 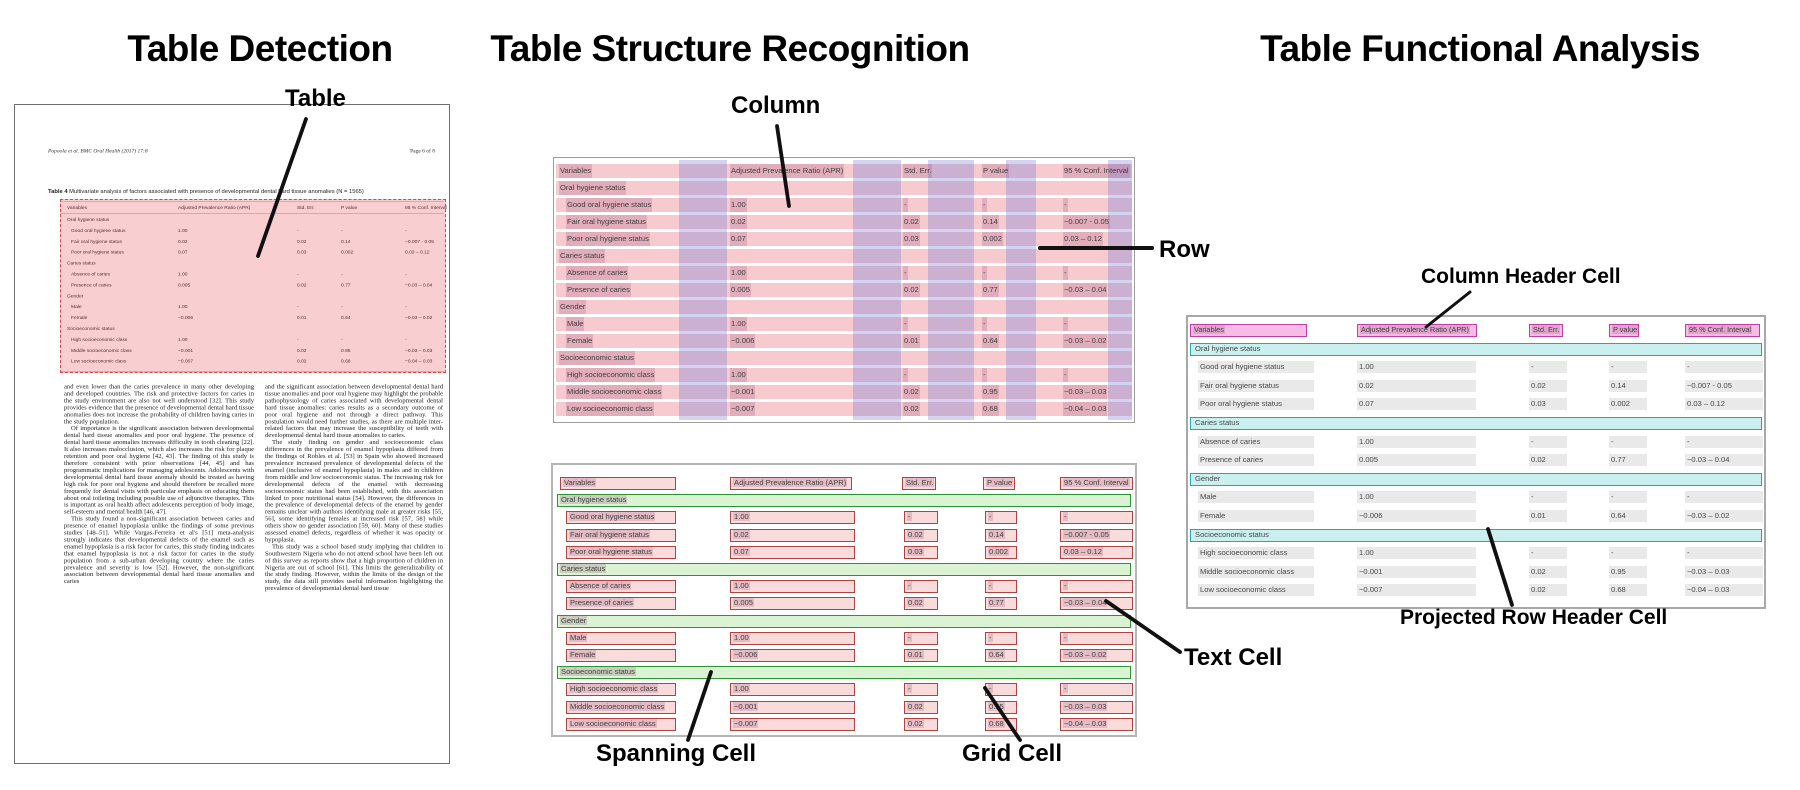 I want to click on column-header-text: Std. Err., so click(x=918, y=171).